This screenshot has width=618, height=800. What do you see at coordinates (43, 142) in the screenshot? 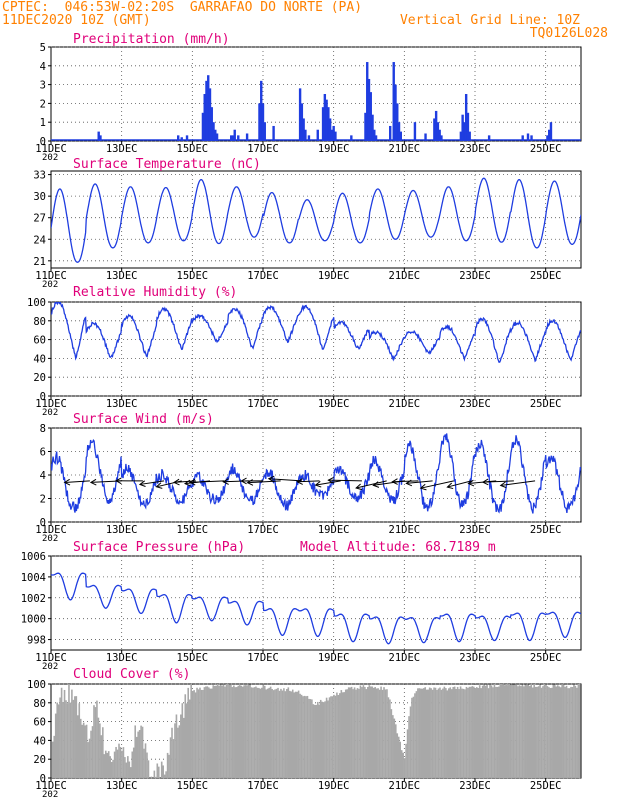
I see `precip-ytick-label: 0` at bounding box center [43, 142].